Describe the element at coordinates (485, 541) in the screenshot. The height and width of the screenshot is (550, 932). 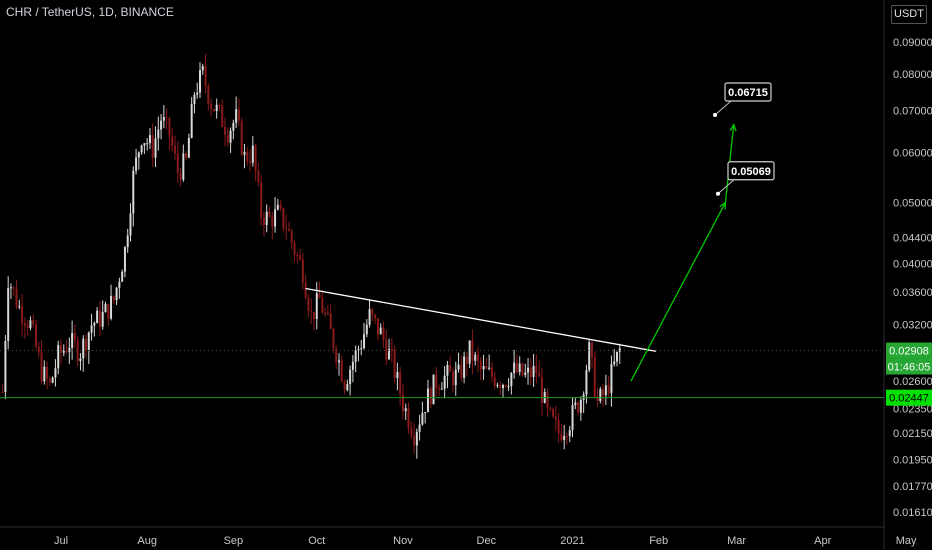
I see `time-axis: Jul Aug Sep Oct Nov Dec 2021 Feb Mar Apr May` at that location.